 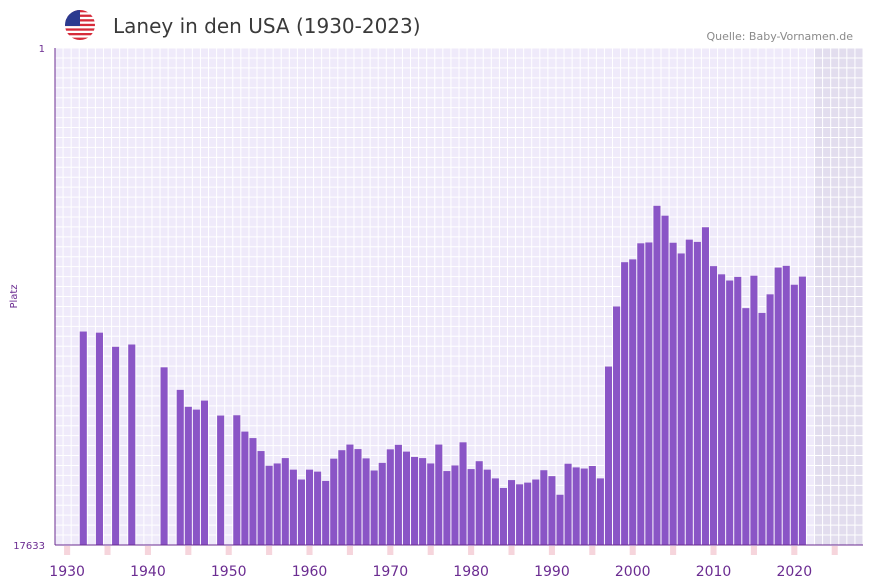 What do you see at coordinates (80, 25) in the screenshot?
I see `usa-flag-icon` at bounding box center [80, 25].